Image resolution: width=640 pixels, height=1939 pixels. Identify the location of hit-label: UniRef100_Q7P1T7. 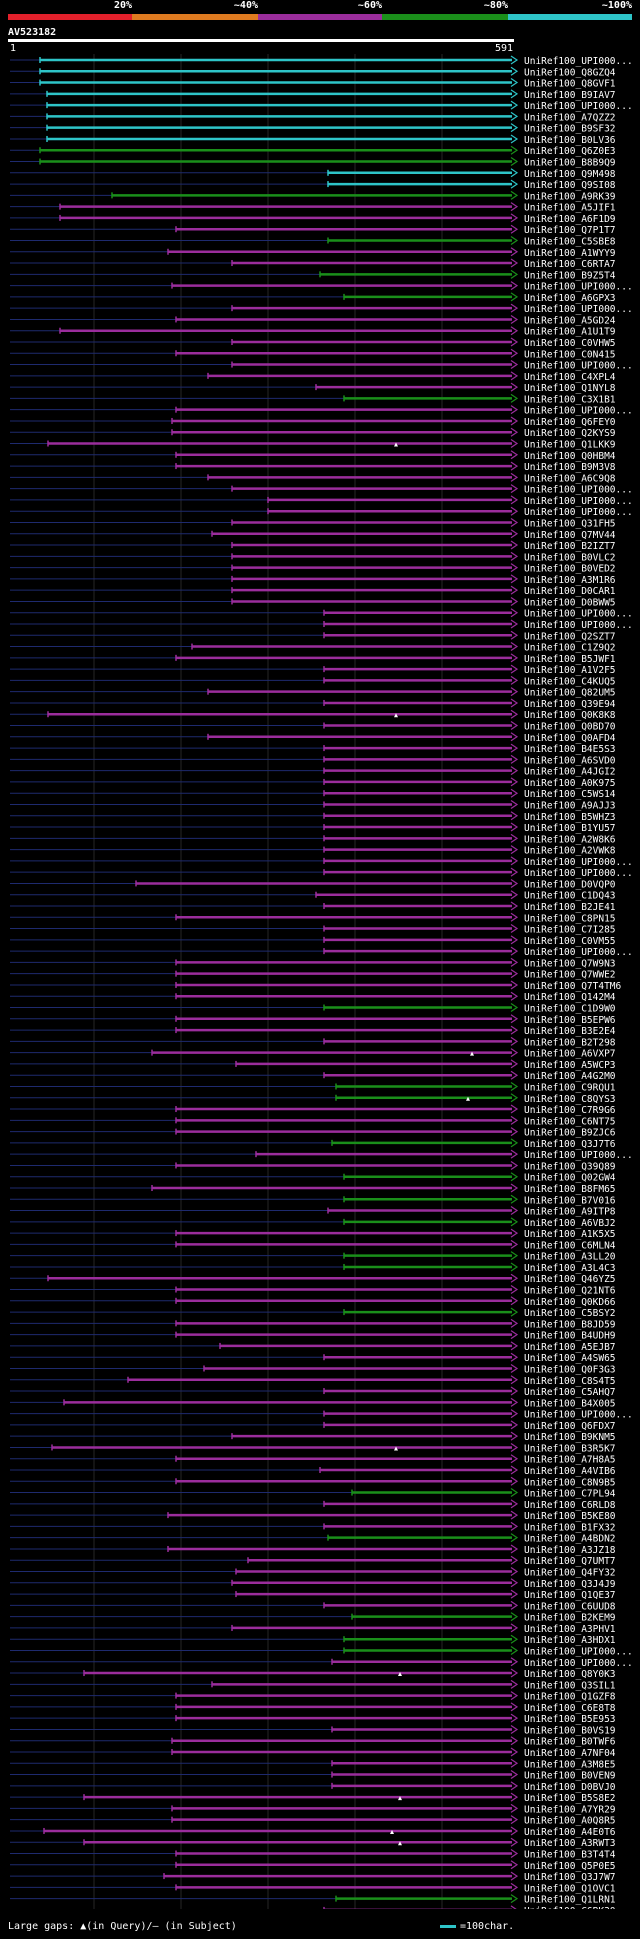
(570, 230).